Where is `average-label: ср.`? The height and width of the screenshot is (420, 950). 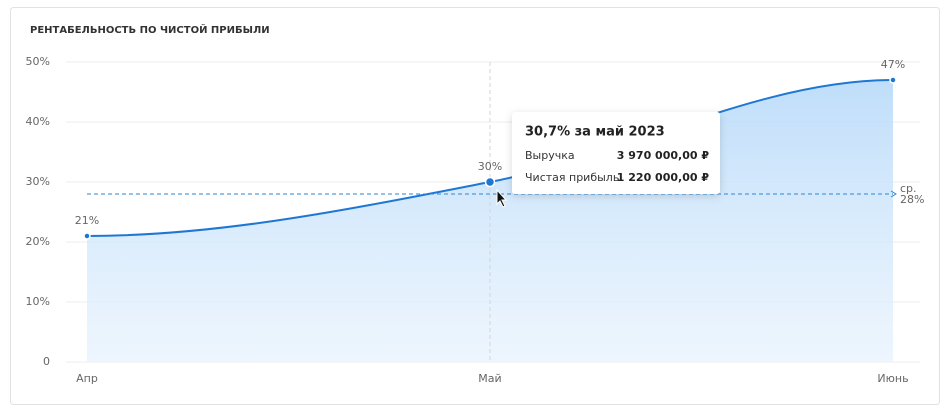 average-label: ср. is located at coordinates (908, 188).